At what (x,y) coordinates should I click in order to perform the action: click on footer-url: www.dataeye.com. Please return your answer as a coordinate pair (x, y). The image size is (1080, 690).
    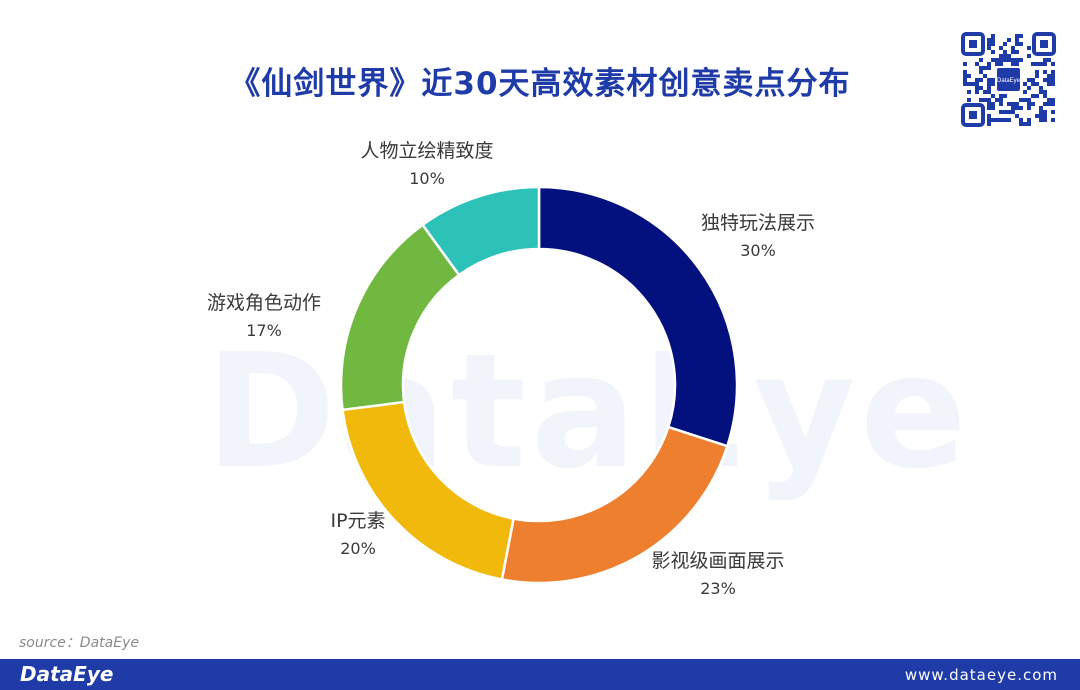
    Looking at the image, I should click on (981, 675).